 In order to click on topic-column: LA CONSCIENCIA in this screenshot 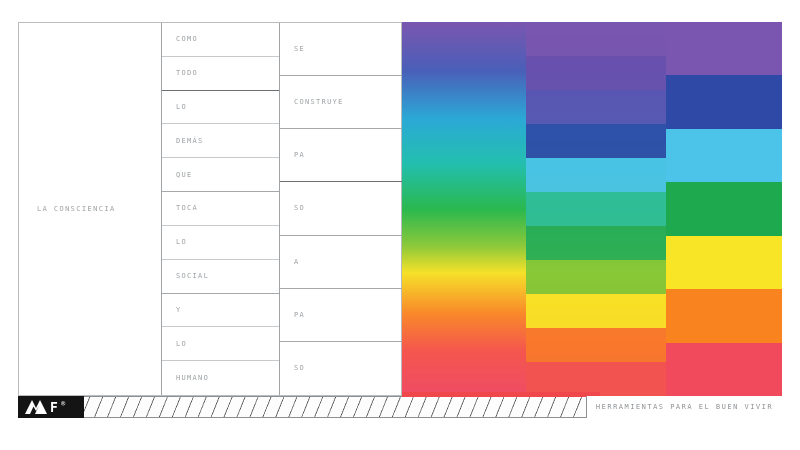, I will do `click(90, 209)`.